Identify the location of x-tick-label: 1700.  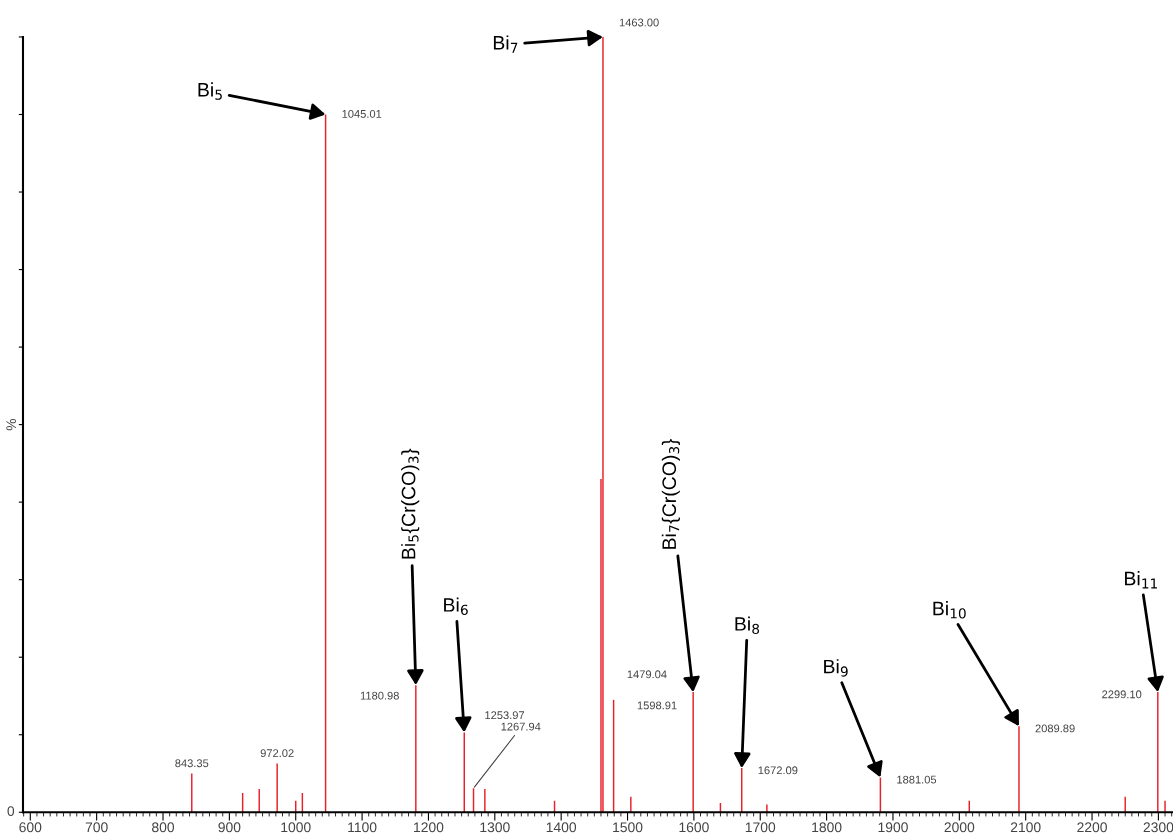
(760, 827).